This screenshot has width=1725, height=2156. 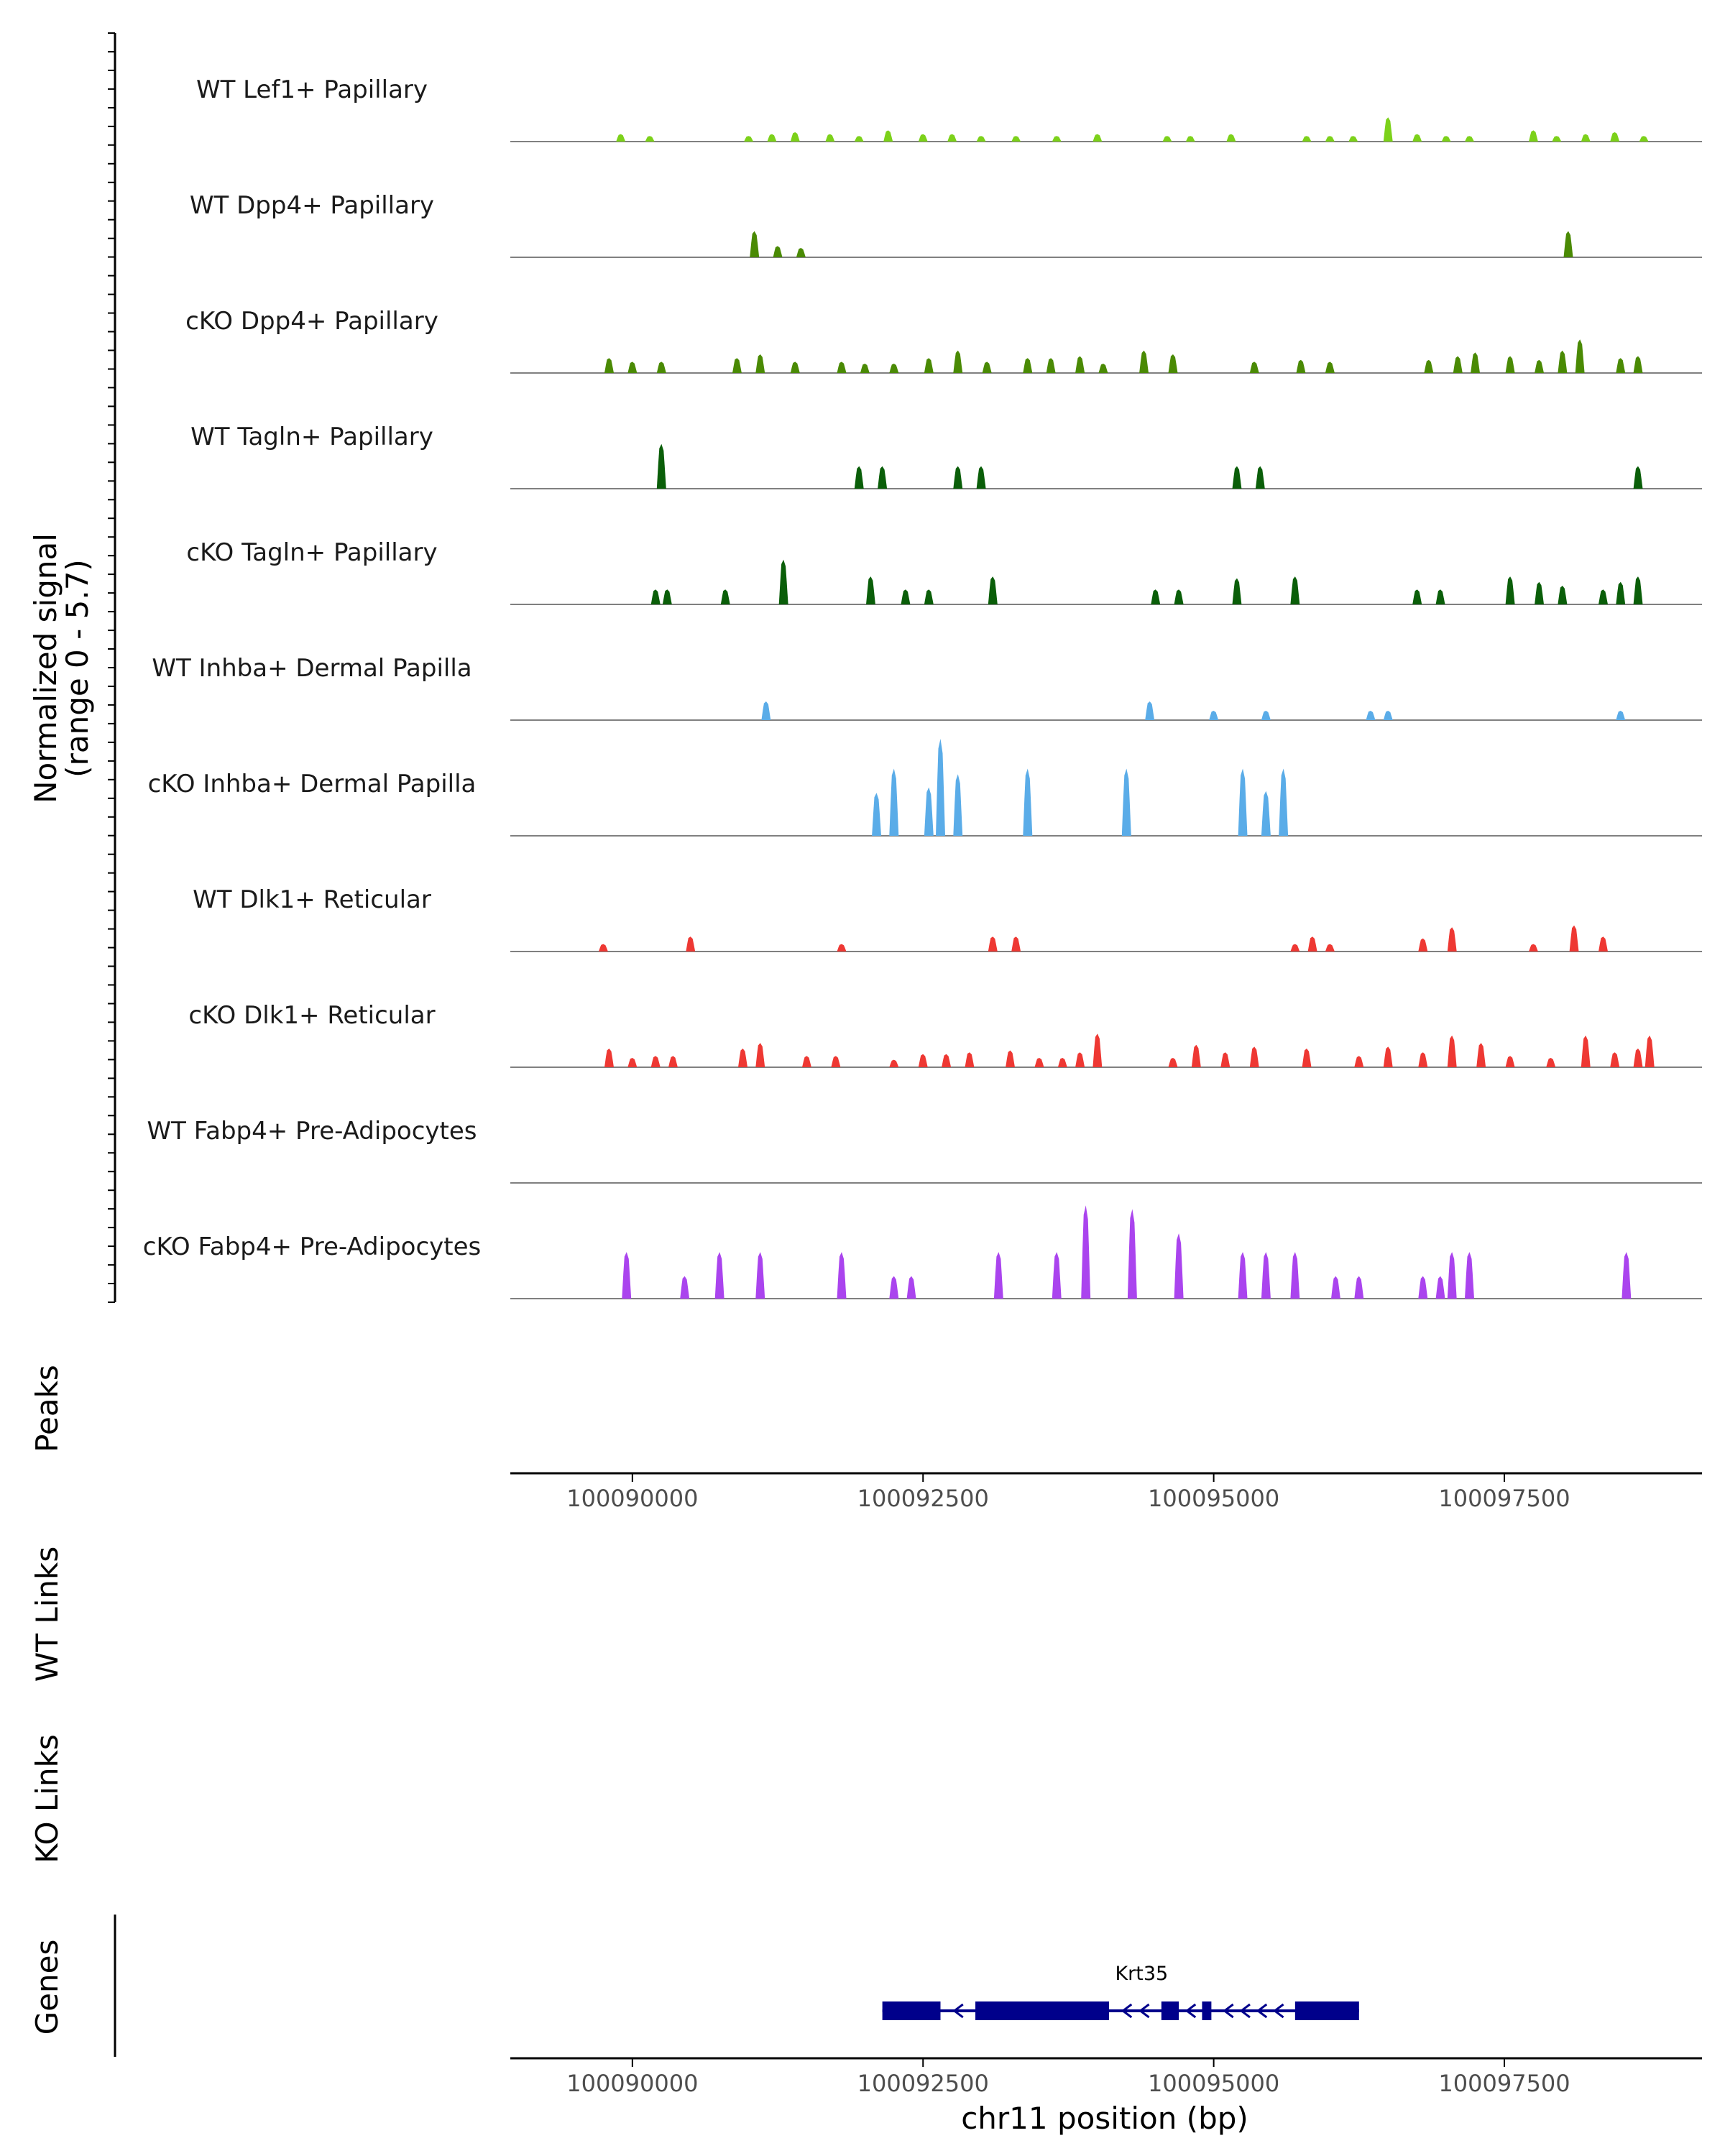 I want to click on track-9: WT Fabp4+ Pre-Adipocytes, so click(x=924, y=1150).